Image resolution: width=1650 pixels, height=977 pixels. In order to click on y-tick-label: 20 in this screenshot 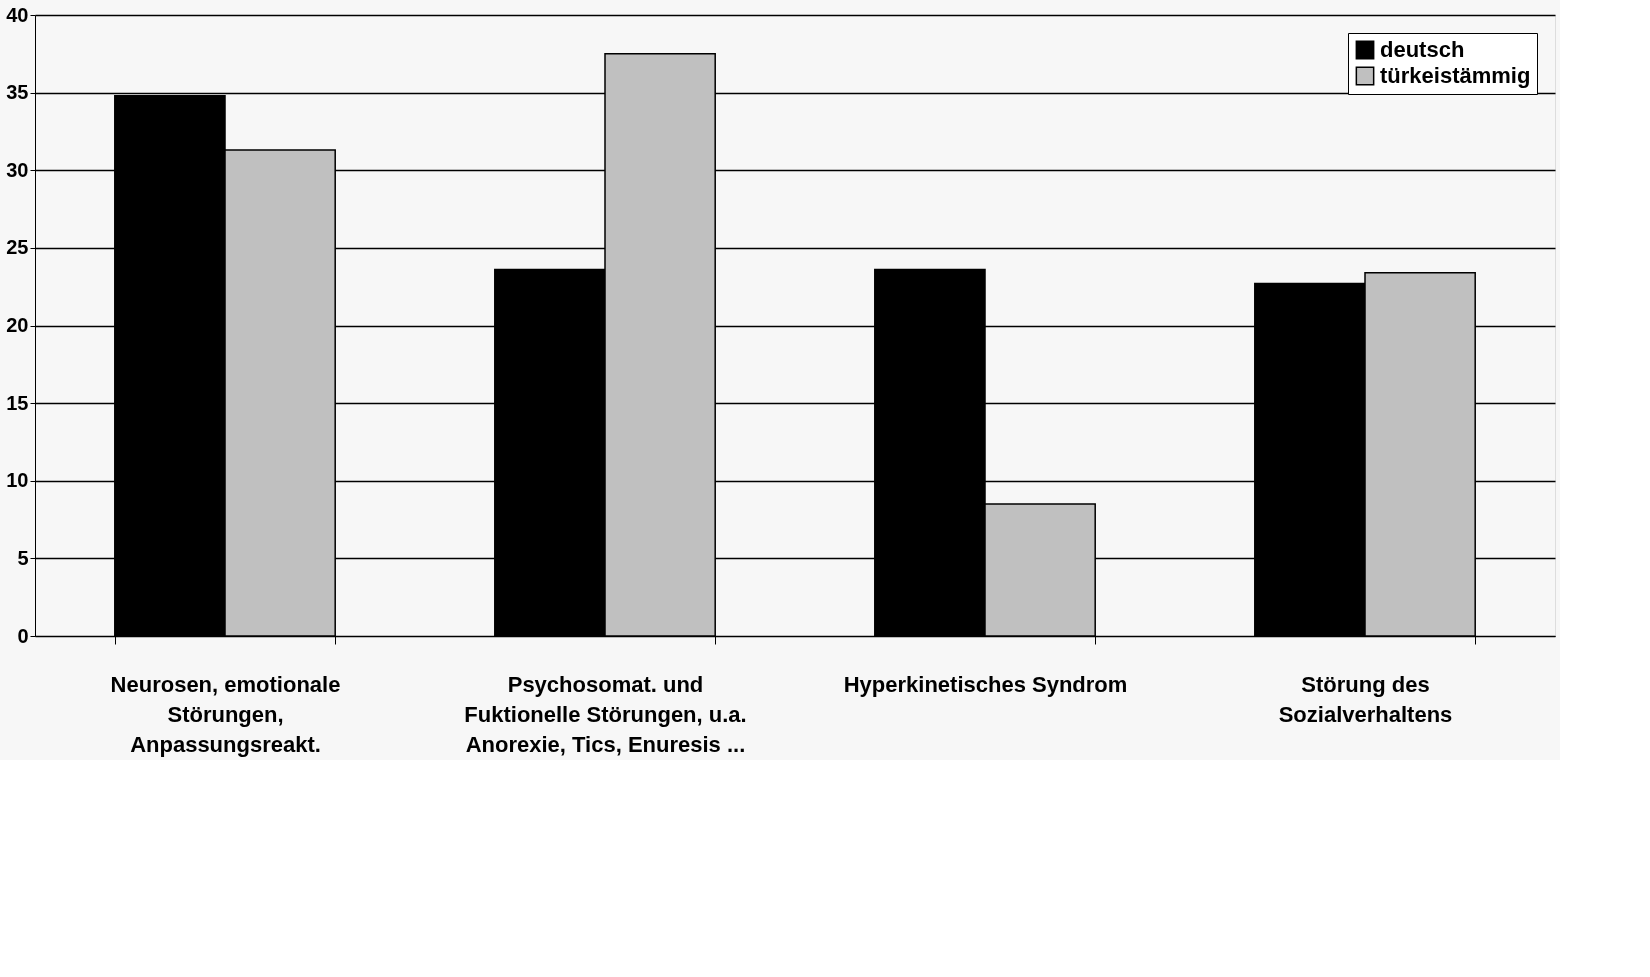, I will do `click(17, 325)`.